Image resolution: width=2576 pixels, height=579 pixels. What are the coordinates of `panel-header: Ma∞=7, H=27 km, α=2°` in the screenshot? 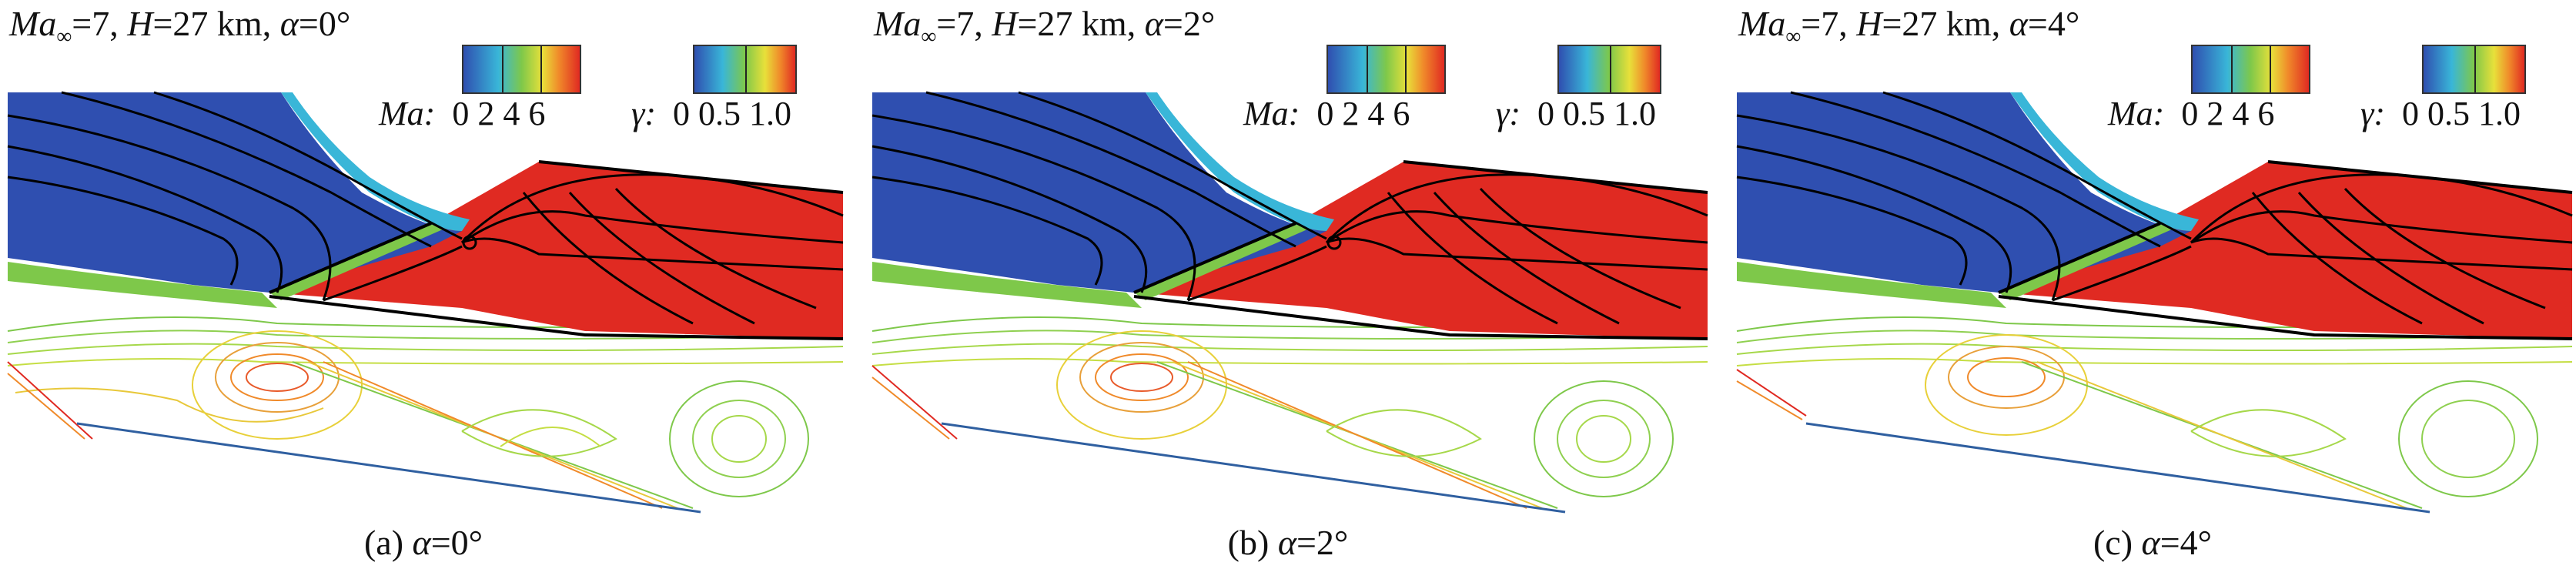 It's located at (1045, 27).